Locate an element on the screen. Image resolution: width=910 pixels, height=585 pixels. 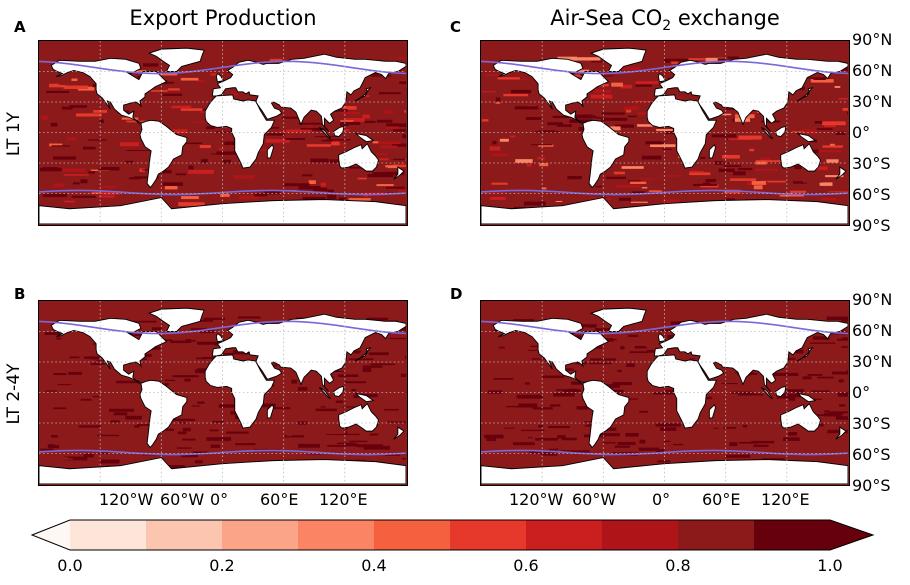
column-title-export-production: Export Production is located at coordinates (223, 18).